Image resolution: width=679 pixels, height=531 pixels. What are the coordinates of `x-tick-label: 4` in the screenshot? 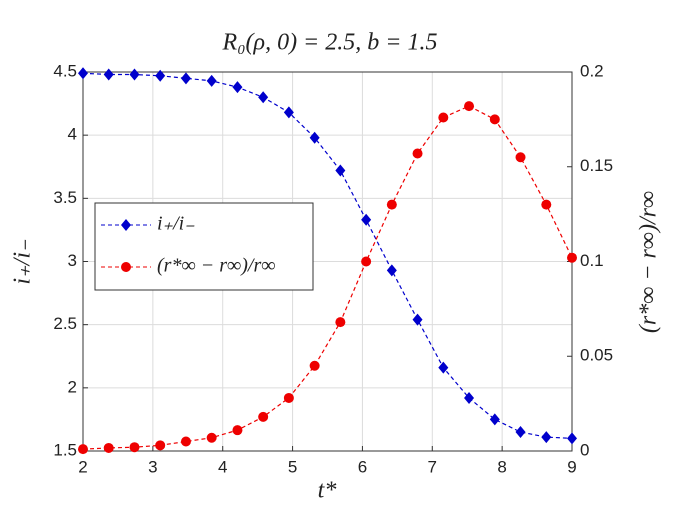 It's located at (222, 466).